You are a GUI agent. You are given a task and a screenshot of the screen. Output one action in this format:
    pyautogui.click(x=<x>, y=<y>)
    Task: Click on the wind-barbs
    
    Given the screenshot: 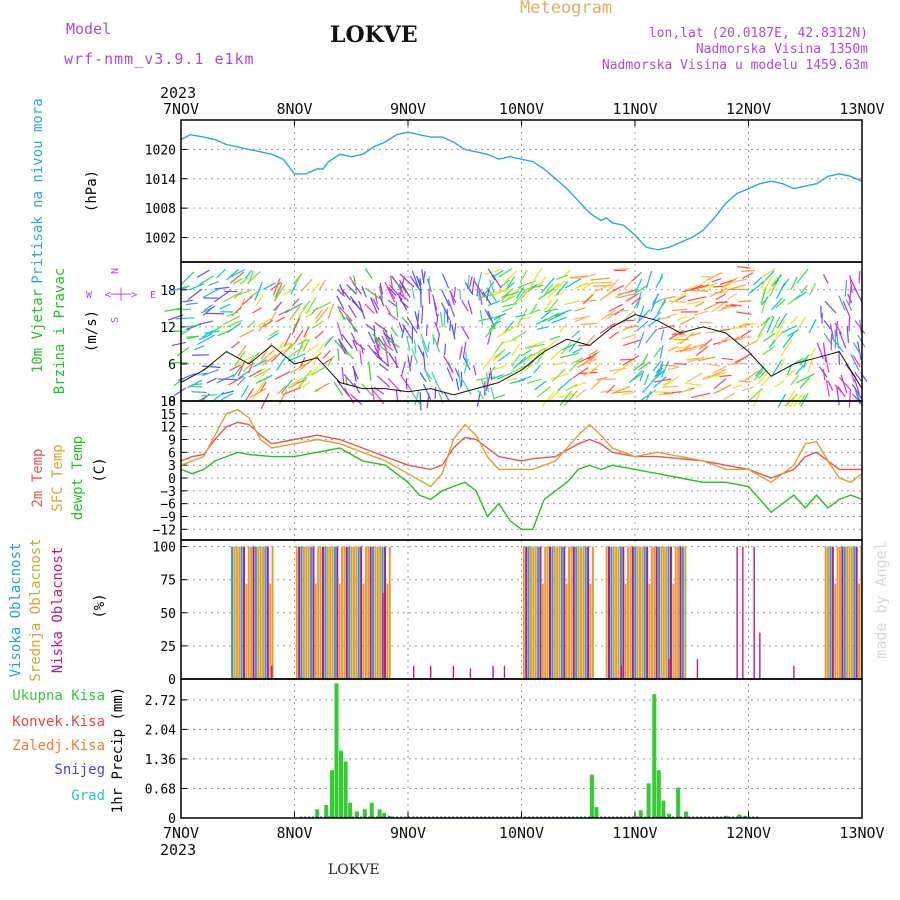 What is the action you would take?
    pyautogui.click(x=516, y=338)
    